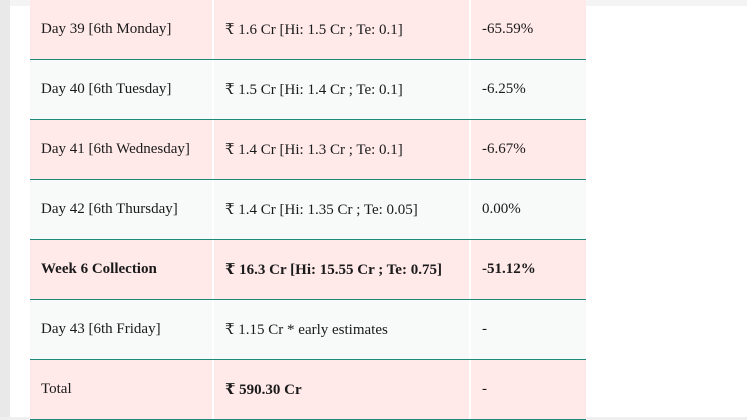 The height and width of the screenshot is (420, 747). What do you see at coordinates (122, 389) in the screenshot?
I see `day-cell: Total` at bounding box center [122, 389].